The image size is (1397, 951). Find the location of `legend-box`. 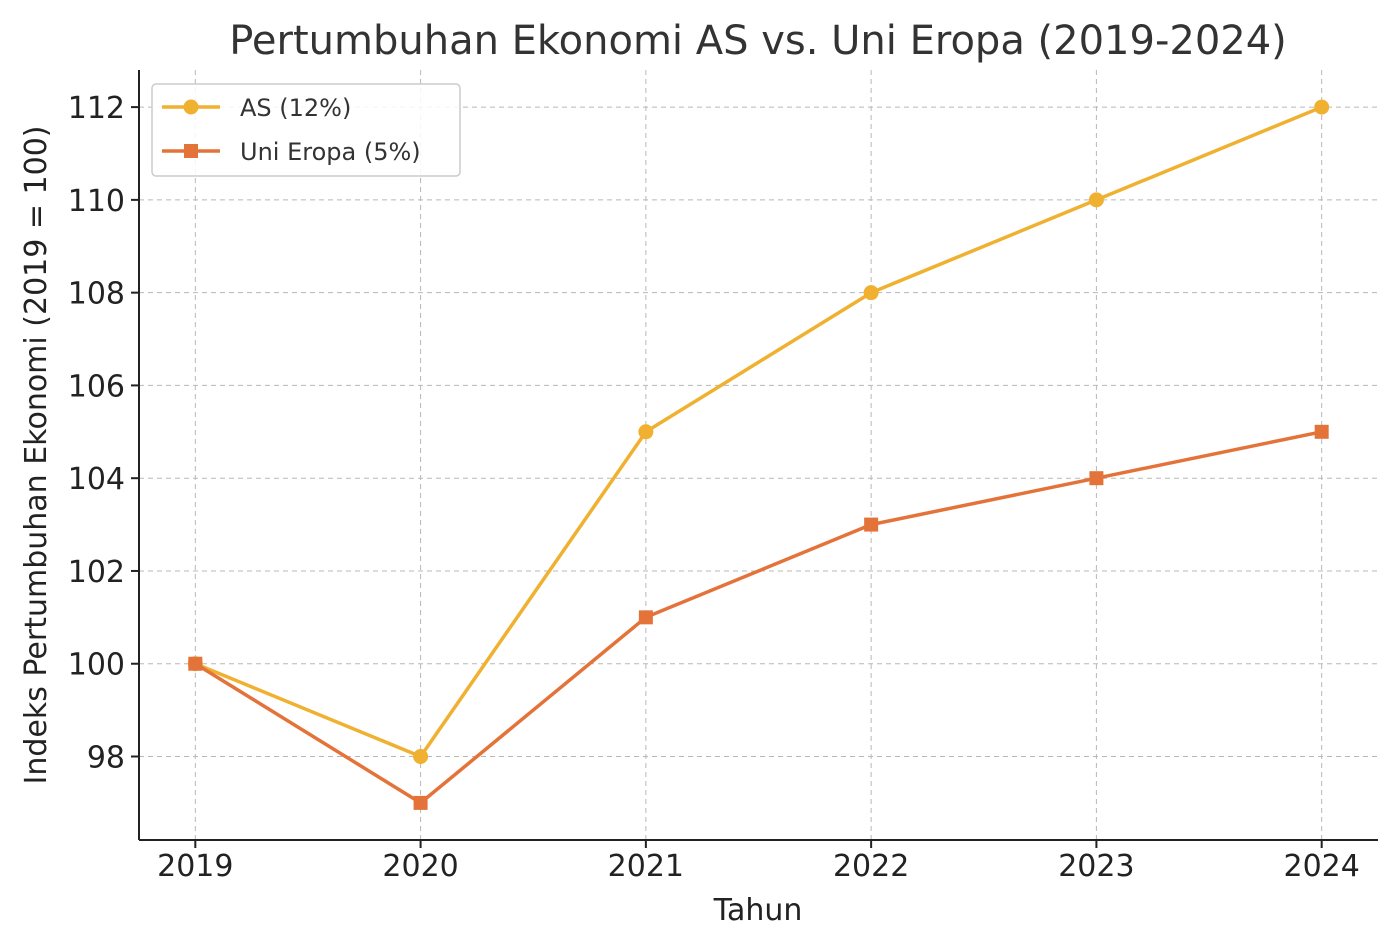

legend-box is located at coordinates (306, 130).